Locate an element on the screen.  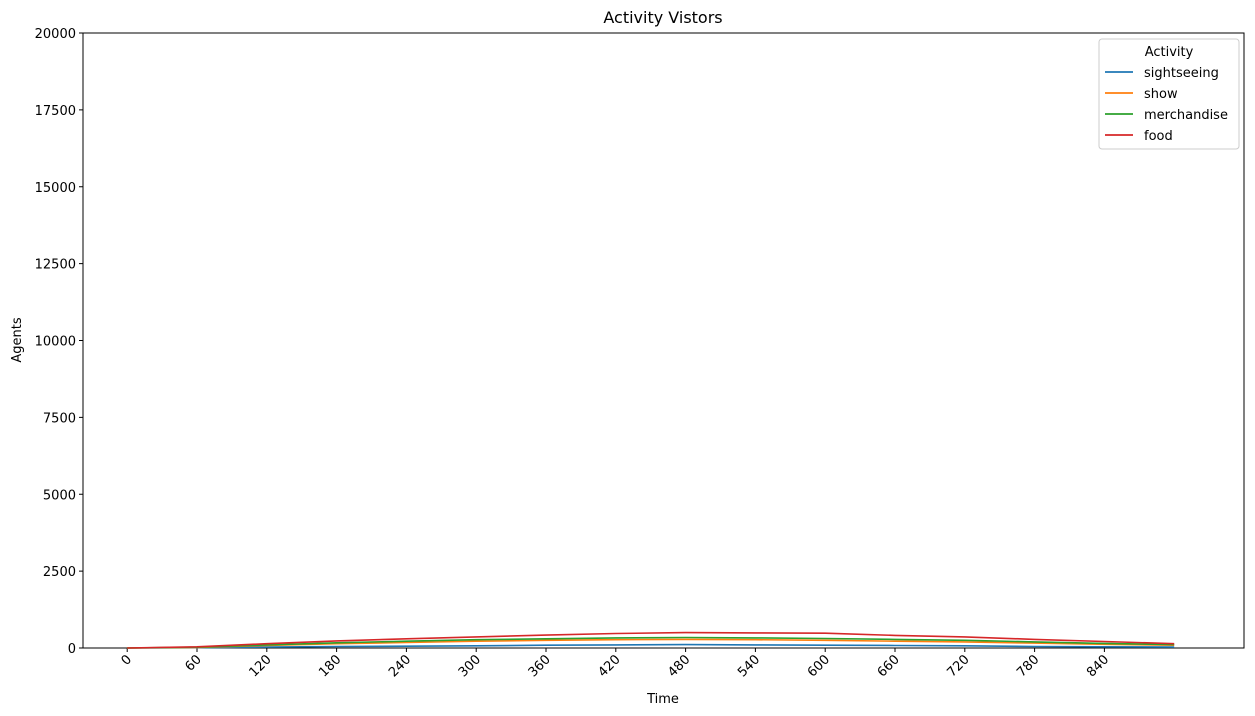
x-tick-label: 540 is located at coordinates (749, 666).